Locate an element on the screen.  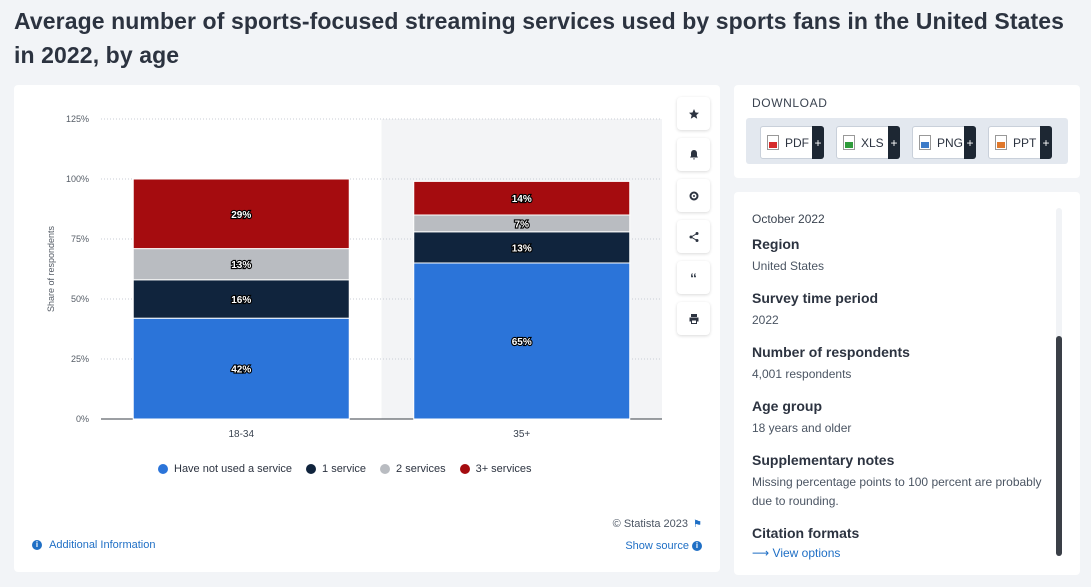
flag-icon: ⚑ is located at coordinates (697, 524).